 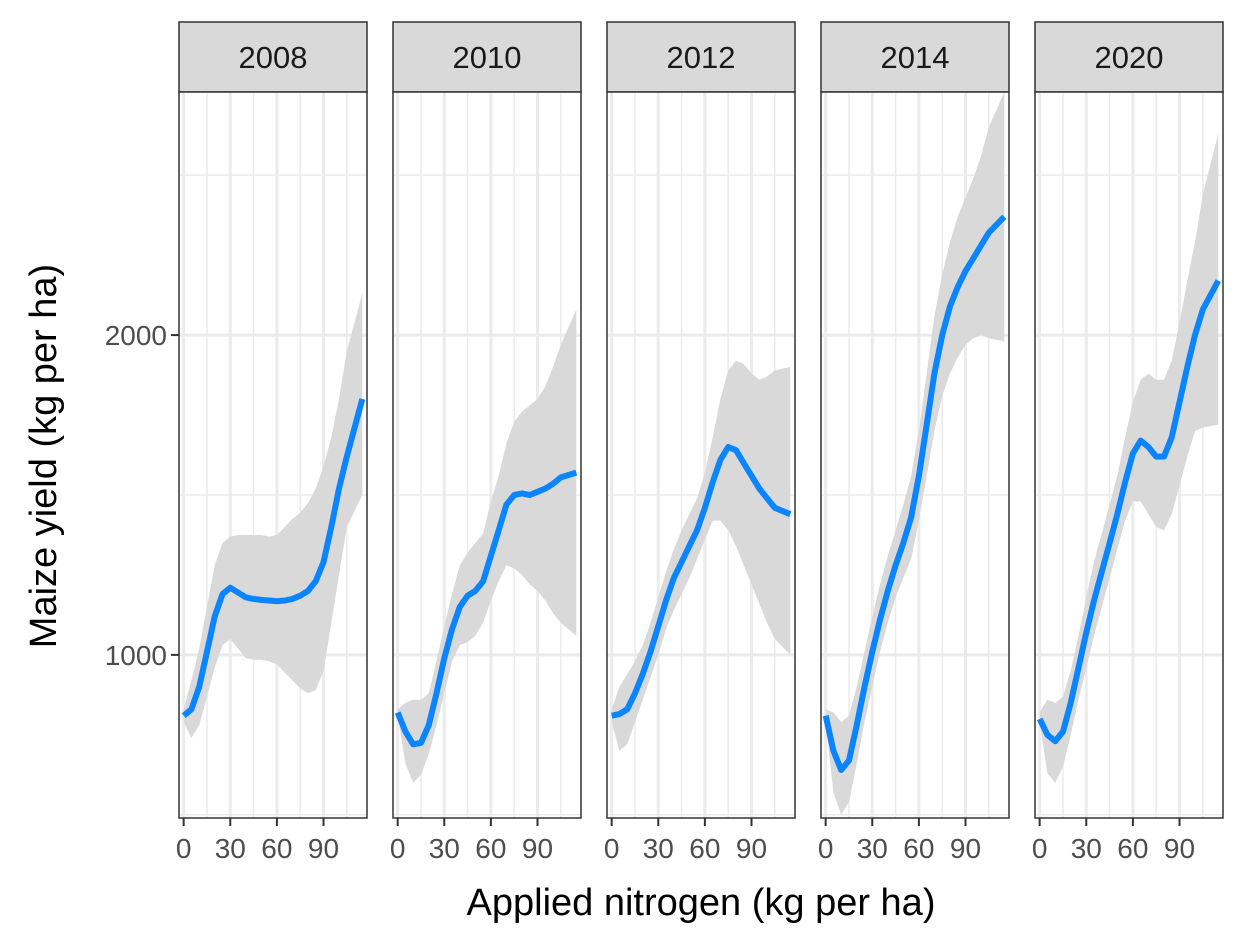 I want to click on facet-strip-label: 2008, so click(x=273, y=57).